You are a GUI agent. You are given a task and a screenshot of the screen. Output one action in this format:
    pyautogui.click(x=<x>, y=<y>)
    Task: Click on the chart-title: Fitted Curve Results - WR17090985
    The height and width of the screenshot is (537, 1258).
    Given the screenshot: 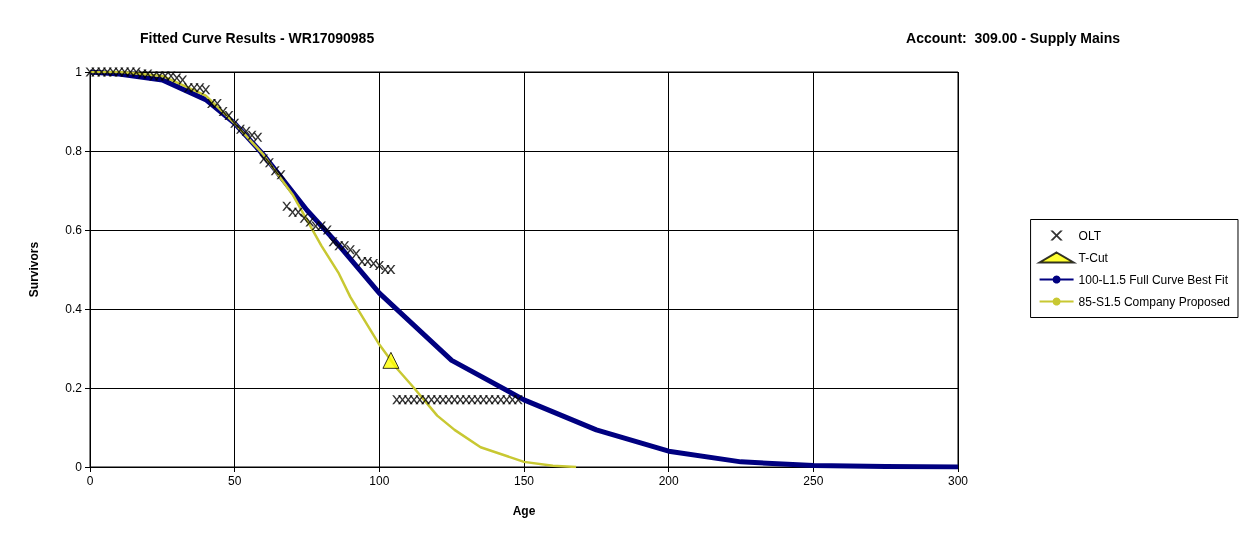 What is the action you would take?
    pyautogui.click(x=257, y=38)
    